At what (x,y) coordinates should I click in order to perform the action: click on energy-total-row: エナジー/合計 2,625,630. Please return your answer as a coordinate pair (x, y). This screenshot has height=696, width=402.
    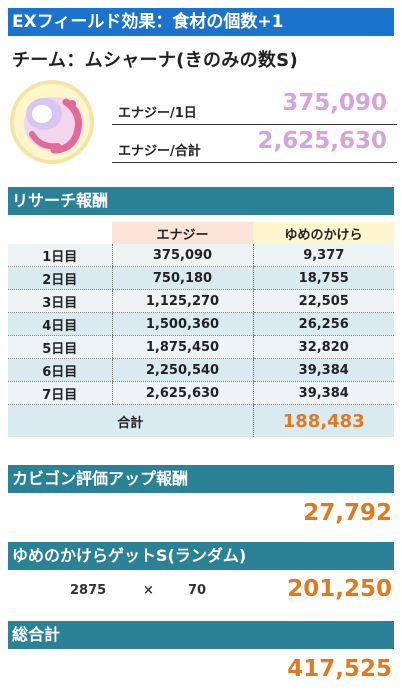
    Looking at the image, I should click on (254, 145).